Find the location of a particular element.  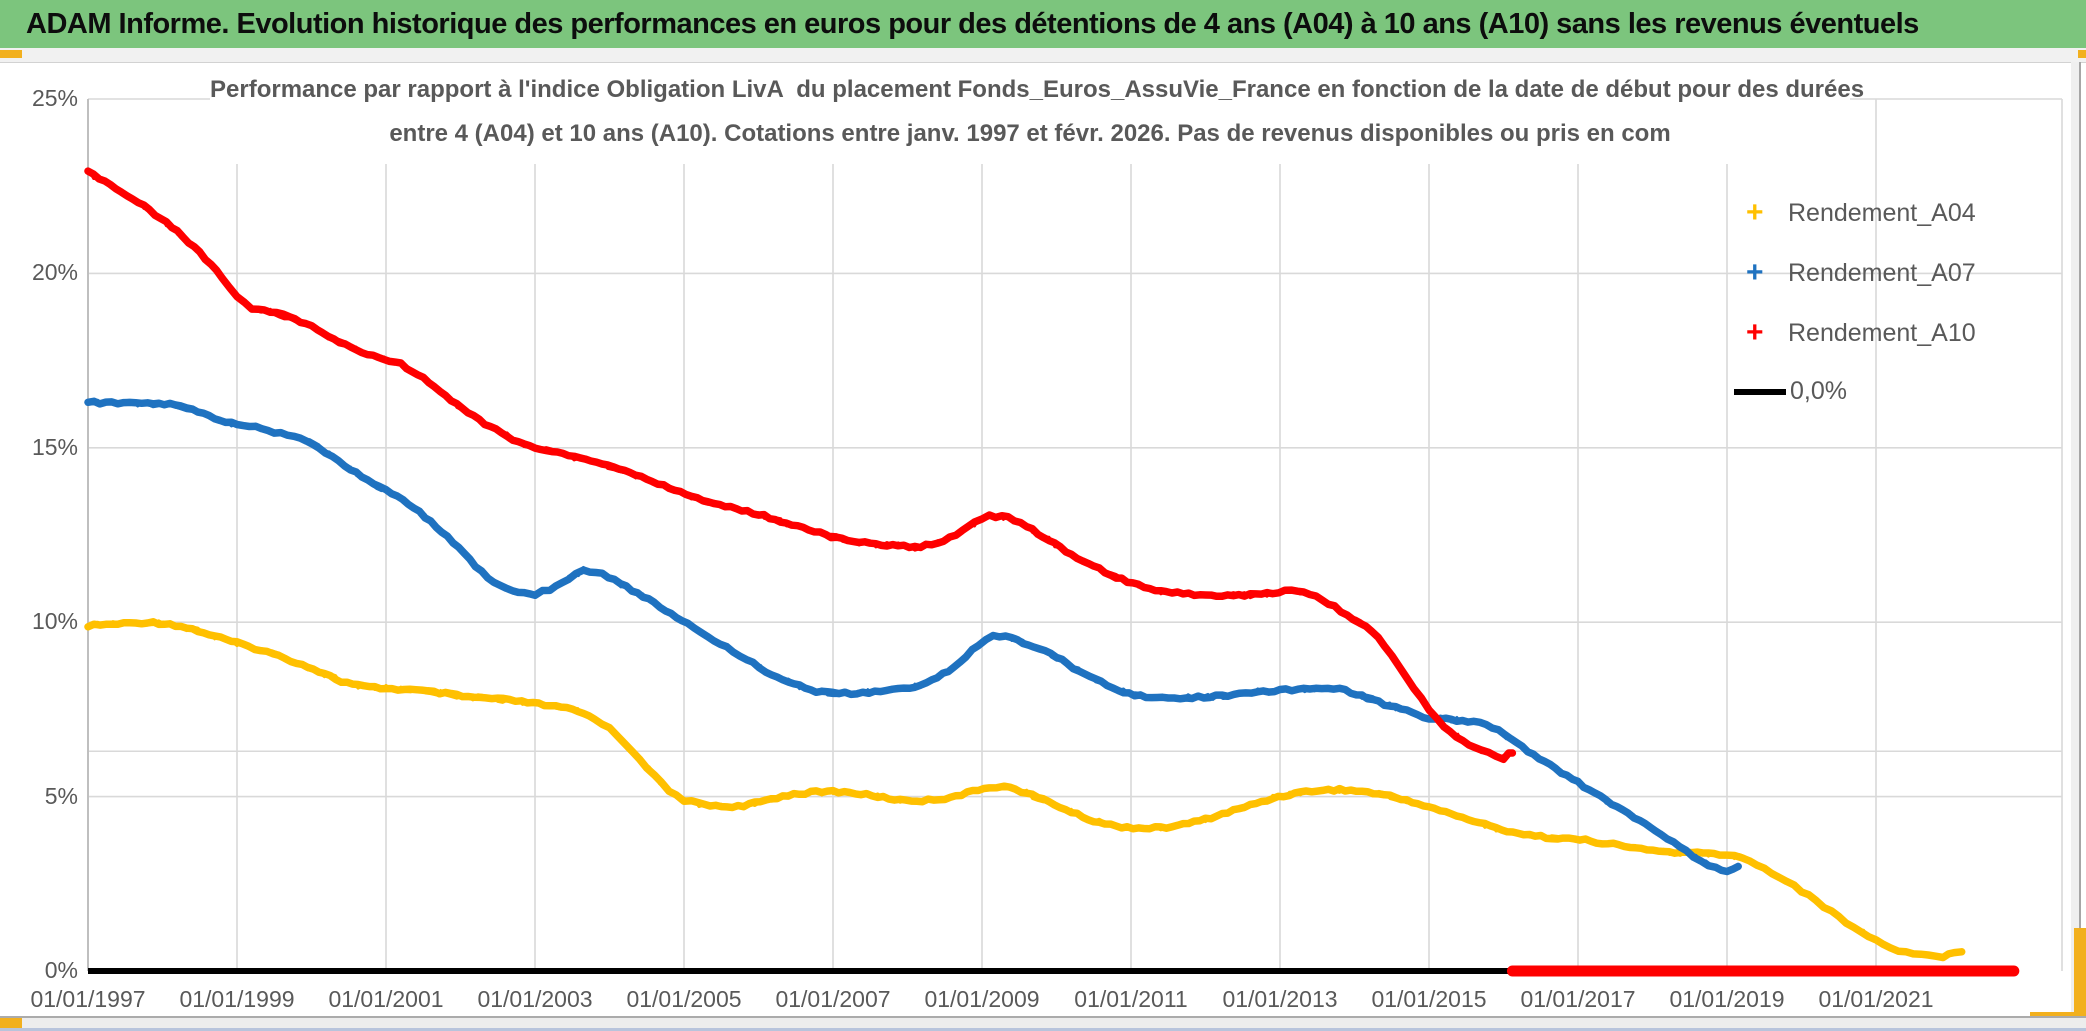

horizontal-scroll-strip is located at coordinates (1043, 1023).